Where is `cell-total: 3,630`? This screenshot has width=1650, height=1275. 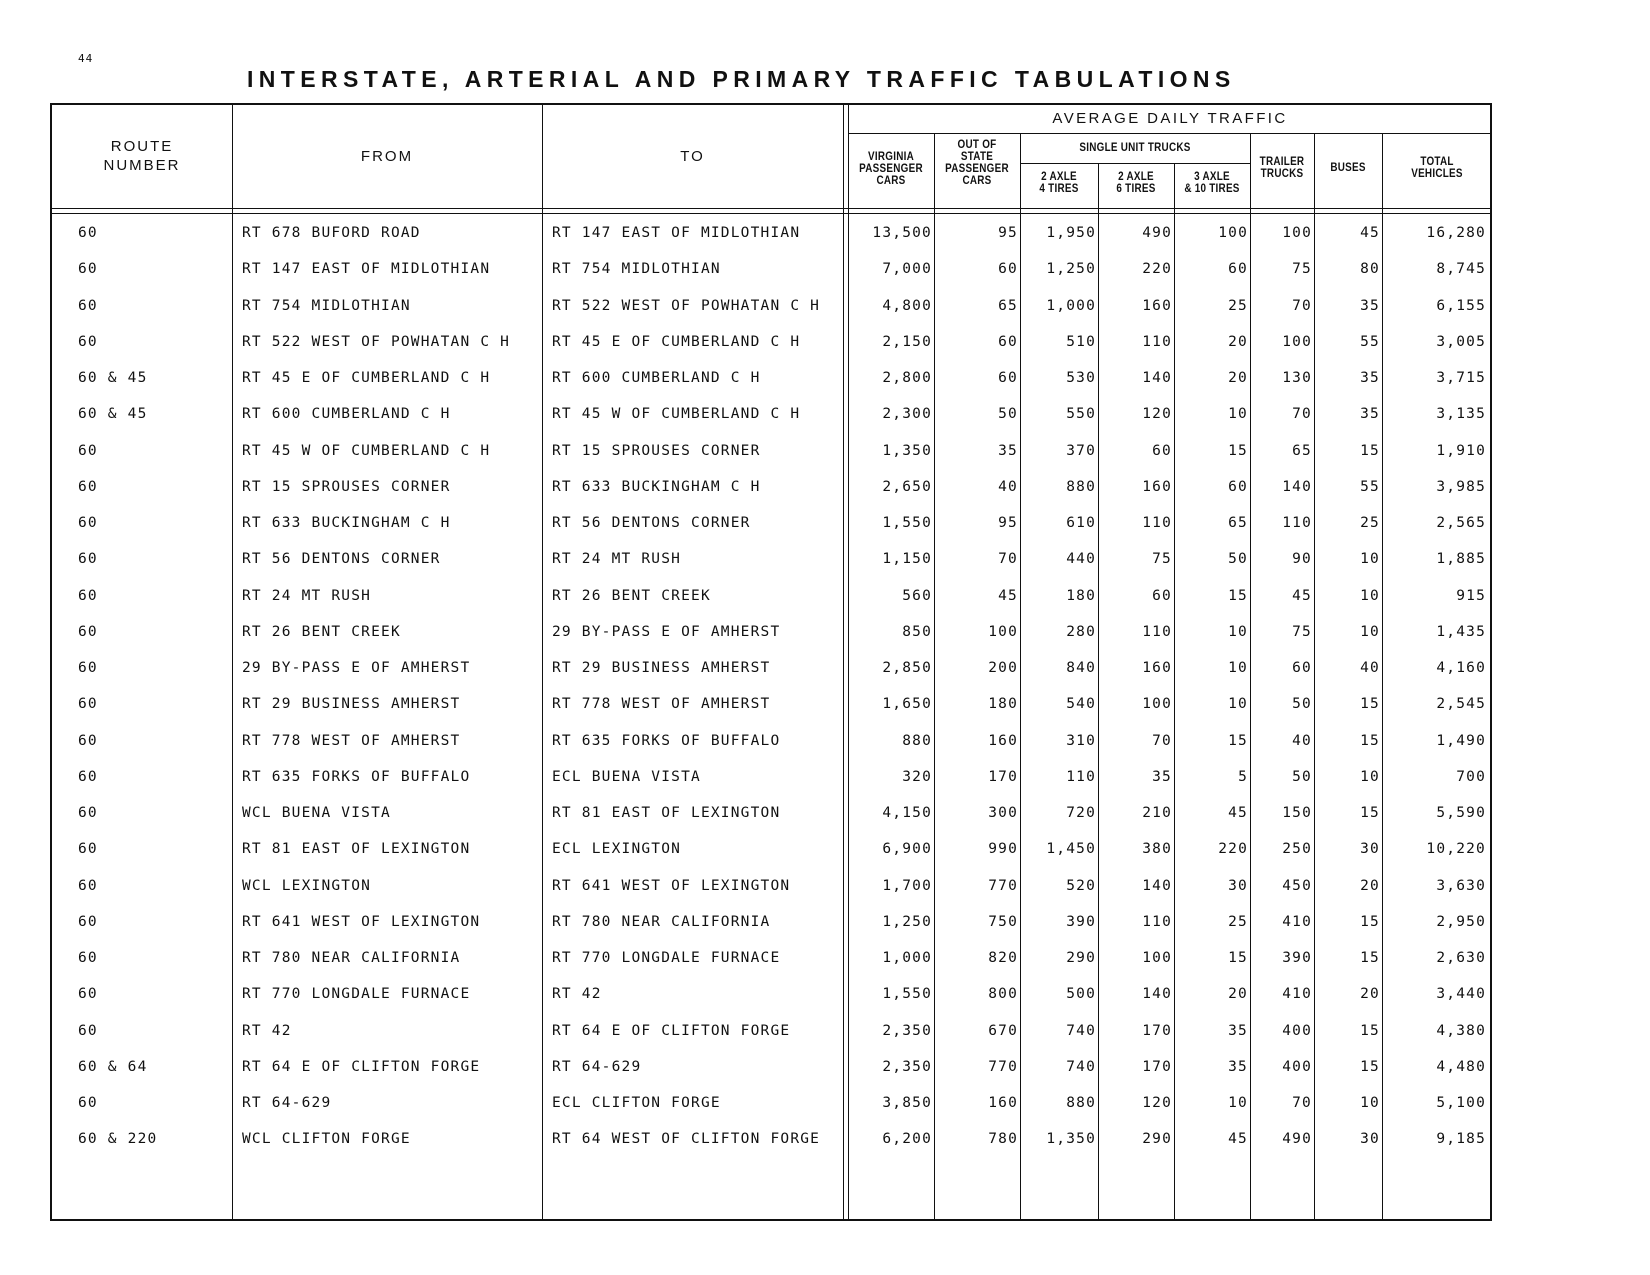
cell-total: 3,630 is located at coordinates (1461, 885).